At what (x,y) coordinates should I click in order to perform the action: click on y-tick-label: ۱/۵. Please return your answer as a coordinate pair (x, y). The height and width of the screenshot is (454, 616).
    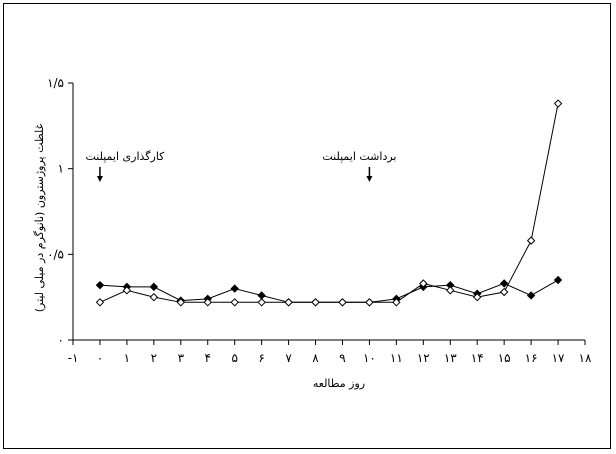
    Looking at the image, I should click on (55, 83).